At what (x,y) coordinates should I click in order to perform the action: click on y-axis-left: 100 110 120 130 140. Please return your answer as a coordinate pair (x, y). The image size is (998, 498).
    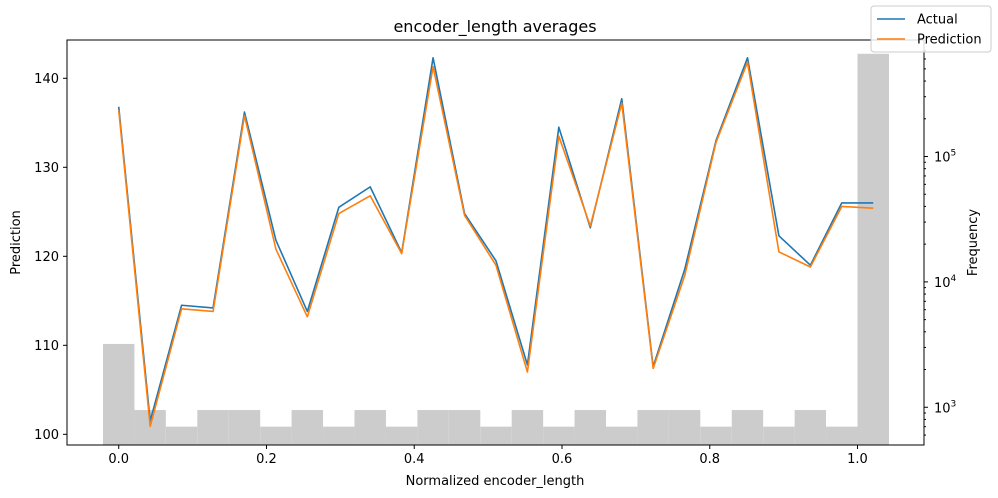
    Looking at the image, I should click on (50, 257).